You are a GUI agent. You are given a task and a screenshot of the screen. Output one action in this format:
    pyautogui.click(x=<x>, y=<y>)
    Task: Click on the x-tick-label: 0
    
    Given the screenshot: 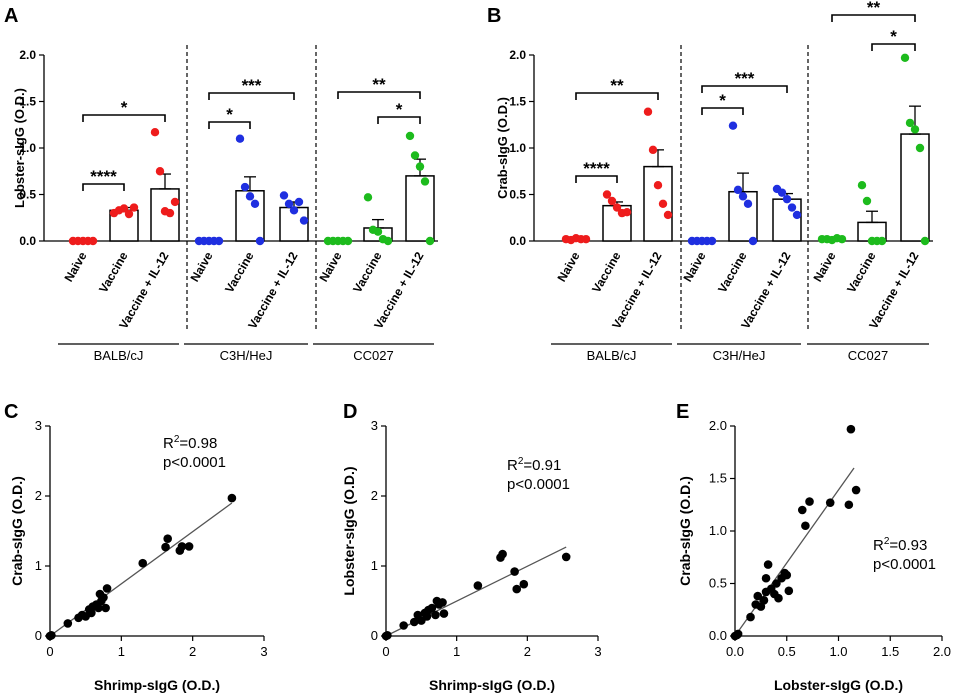 What is the action you would take?
    pyautogui.click(x=49, y=651)
    